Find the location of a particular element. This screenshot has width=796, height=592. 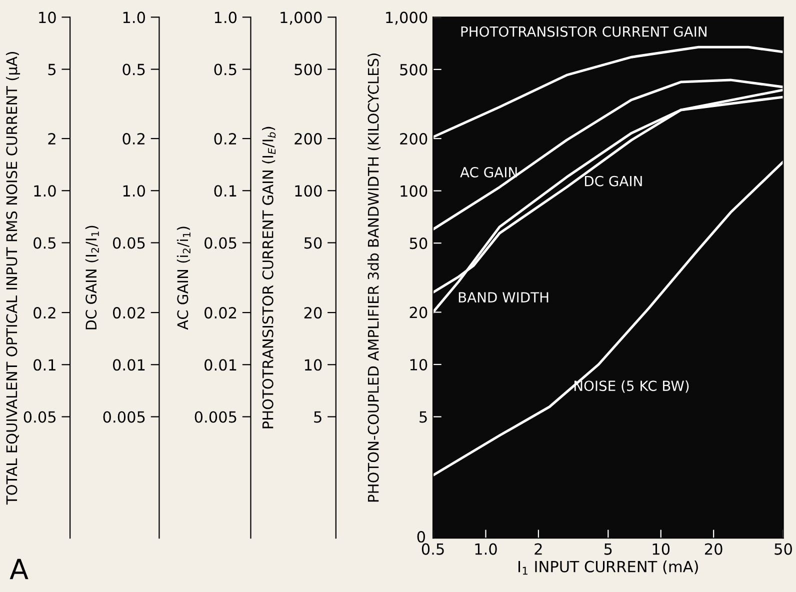

y-tick-label: 100 is located at coordinates (308, 191).